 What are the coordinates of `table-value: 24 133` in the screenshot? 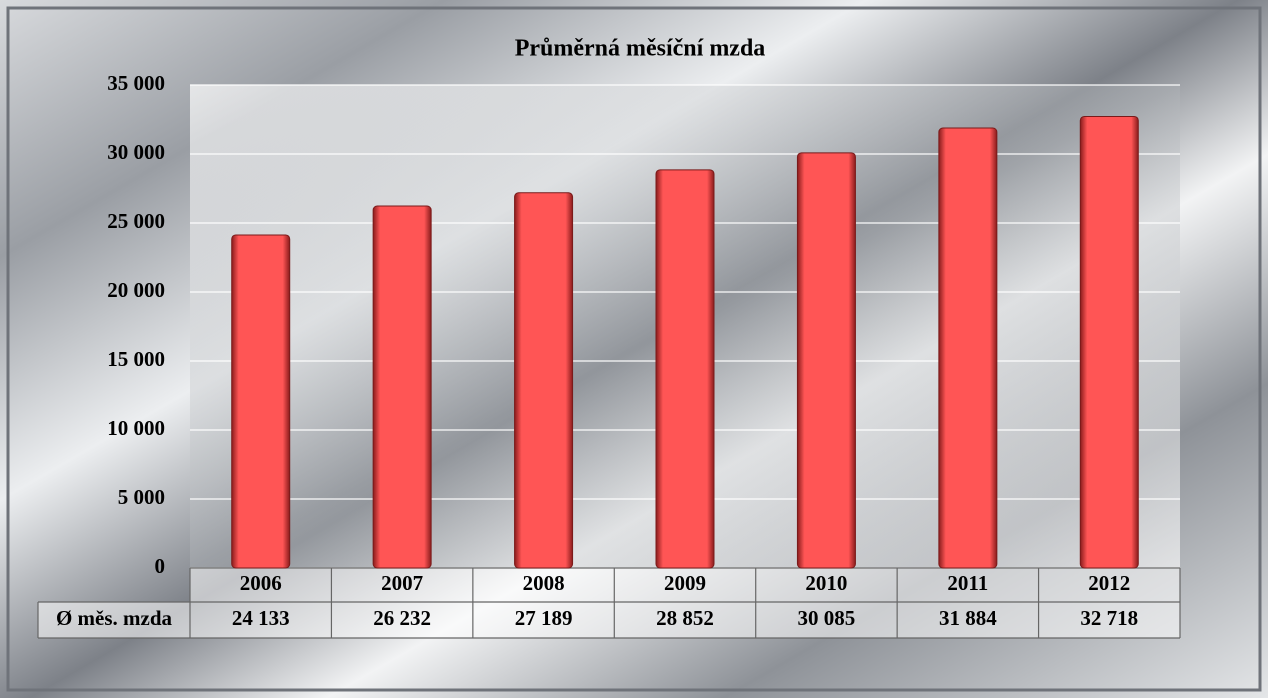 It's located at (261, 618).